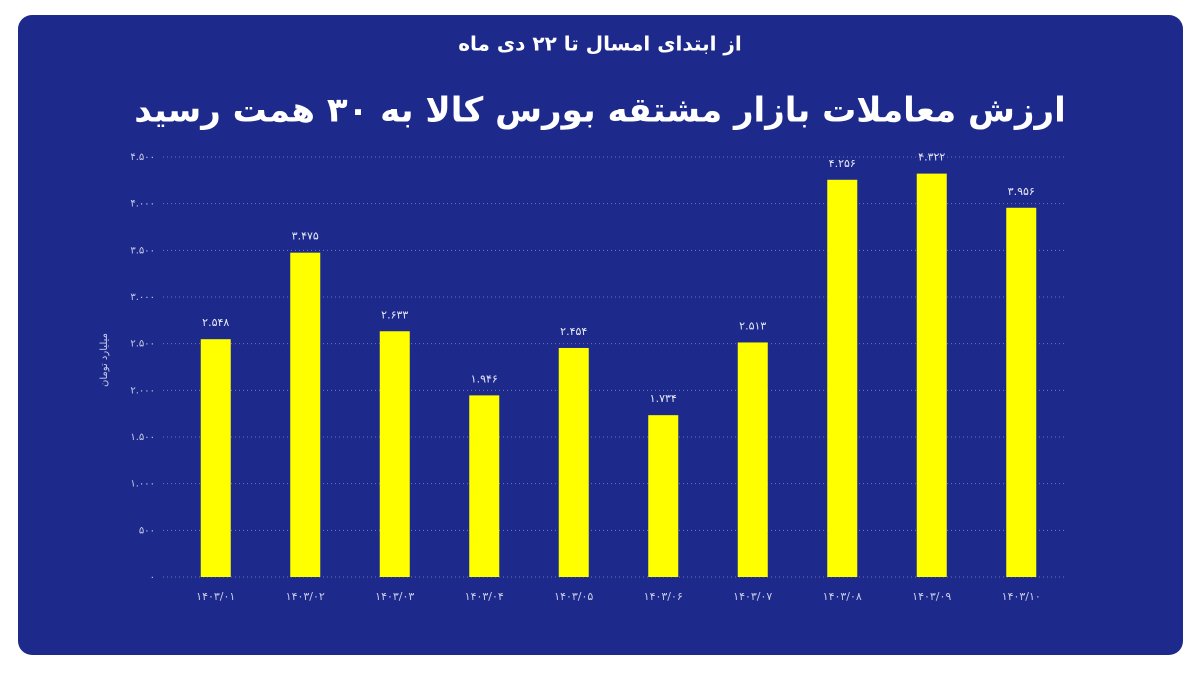 Image resolution: width=1200 pixels, height=674 pixels. What do you see at coordinates (931, 596) in the screenshot?
I see `x-tick-label: ۱۴۰۳/۰۹` at bounding box center [931, 596].